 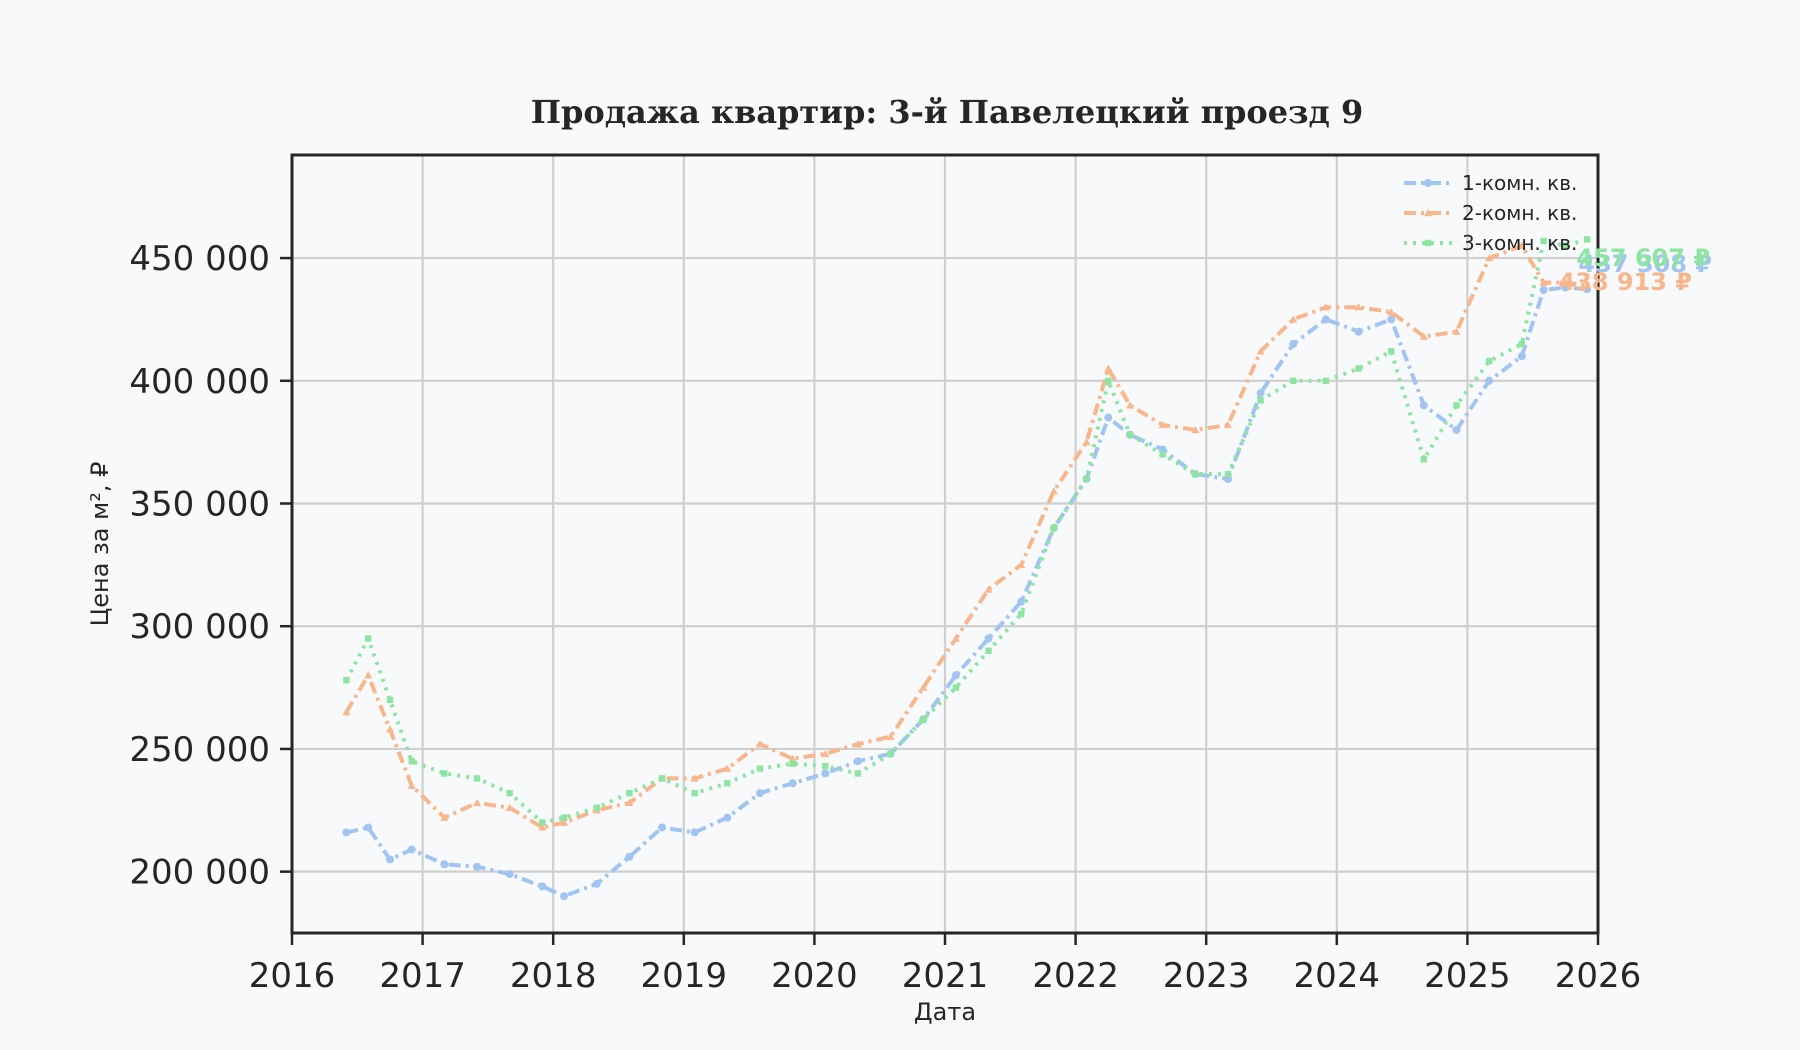 I want to click on series-end-label: 457 607 ₽, so click(x=1643, y=258).